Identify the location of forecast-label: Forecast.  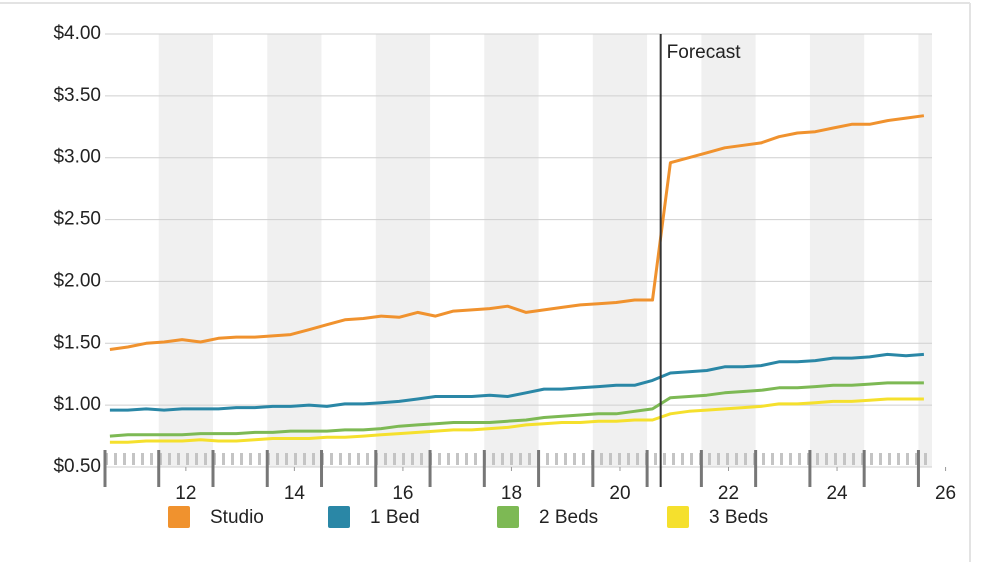
(704, 52).